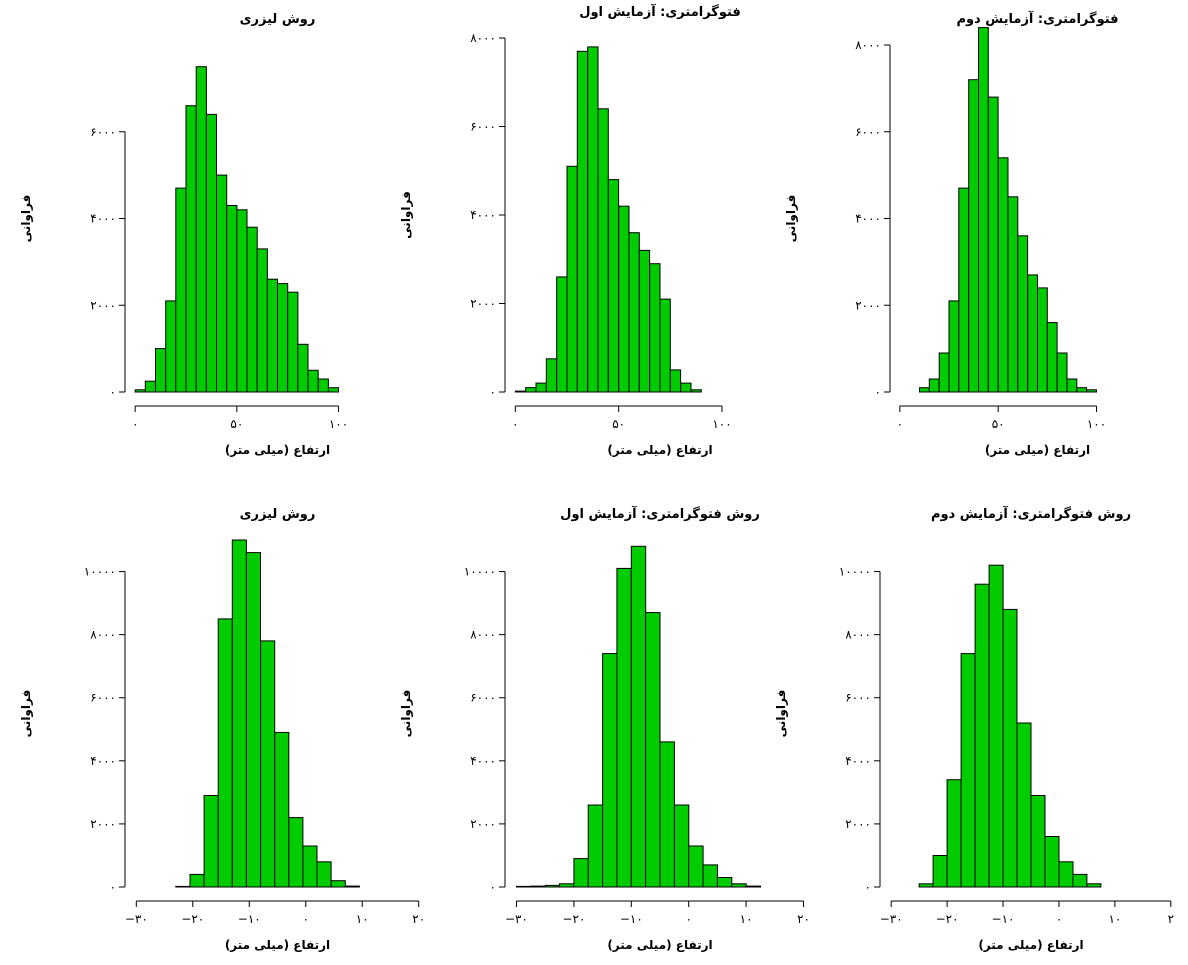 Image resolution: width=1188 pixels, height=965 pixels. Describe the element at coordinates (1031, 513) in the screenshot. I see `panel-title: روش فتوگرامتری: آزمایش دوم` at that location.